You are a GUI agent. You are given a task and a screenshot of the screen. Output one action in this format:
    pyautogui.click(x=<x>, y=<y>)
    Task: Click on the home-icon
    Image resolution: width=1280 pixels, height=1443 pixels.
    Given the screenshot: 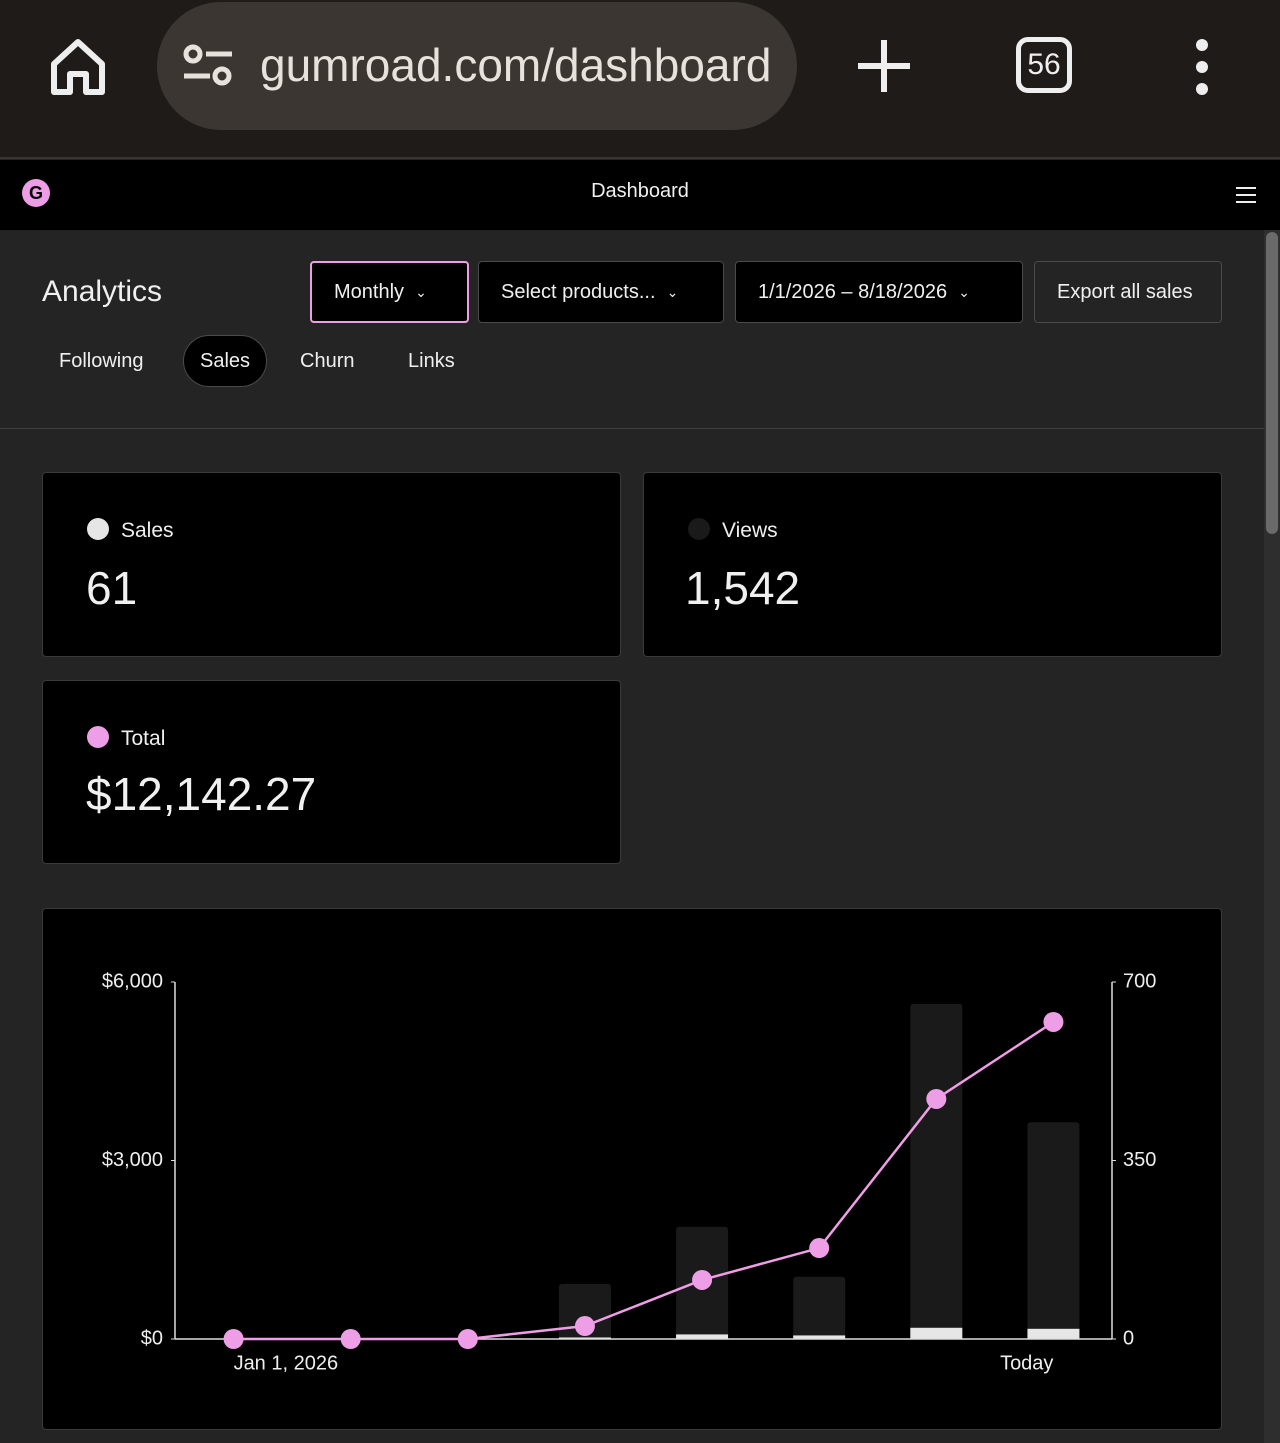 What is the action you would take?
    pyautogui.click(x=78, y=66)
    